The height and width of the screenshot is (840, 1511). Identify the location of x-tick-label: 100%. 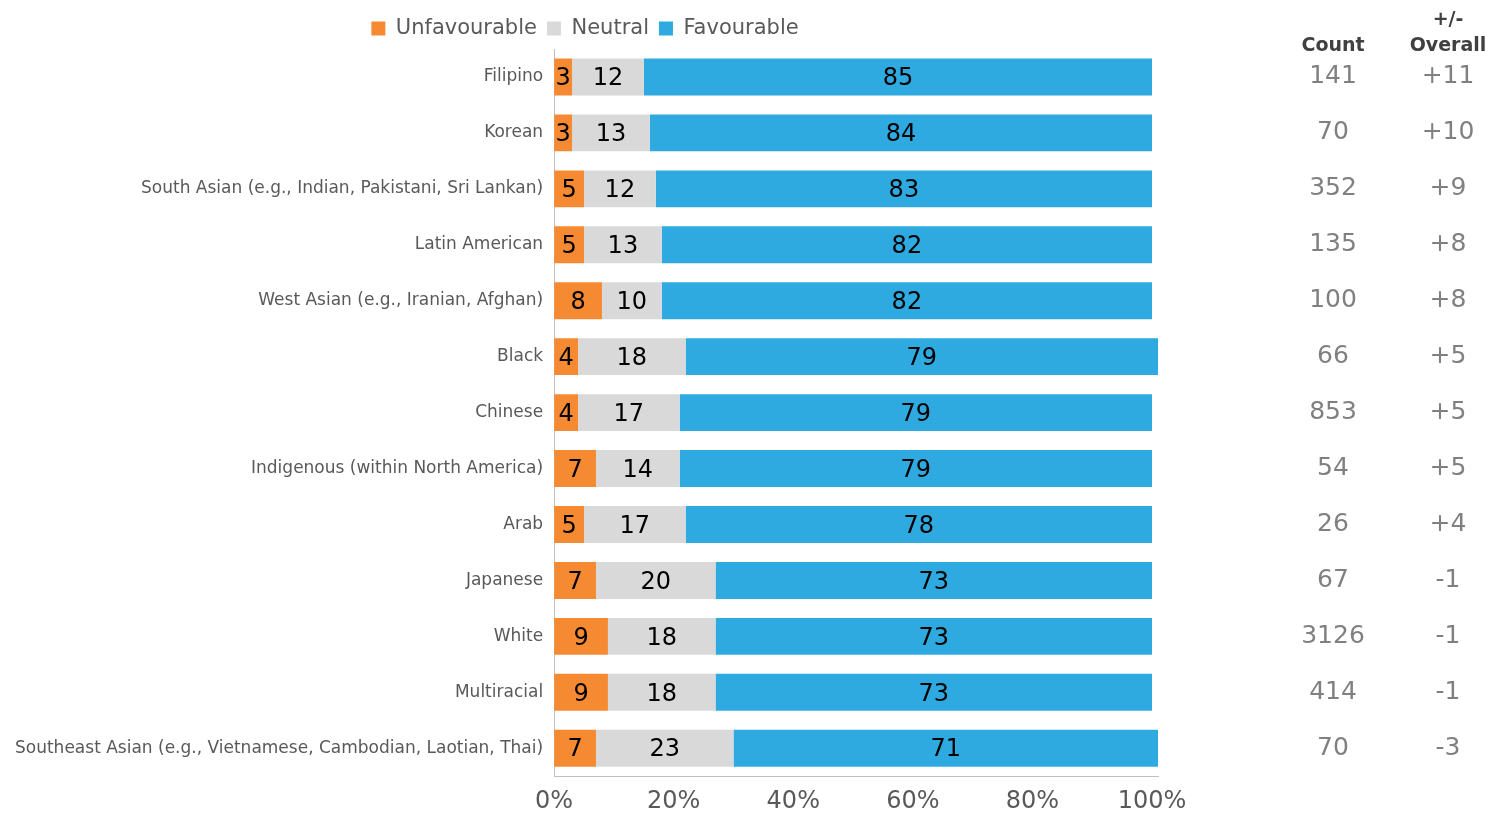
(1152, 799).